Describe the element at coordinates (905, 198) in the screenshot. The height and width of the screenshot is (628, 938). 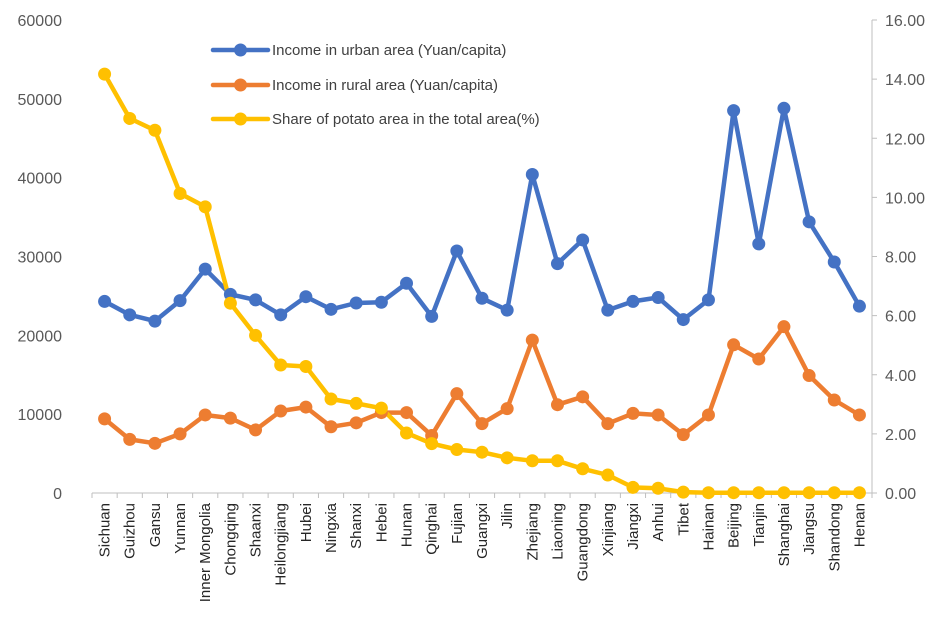
I see `y2-tick-label: 10.00` at that location.